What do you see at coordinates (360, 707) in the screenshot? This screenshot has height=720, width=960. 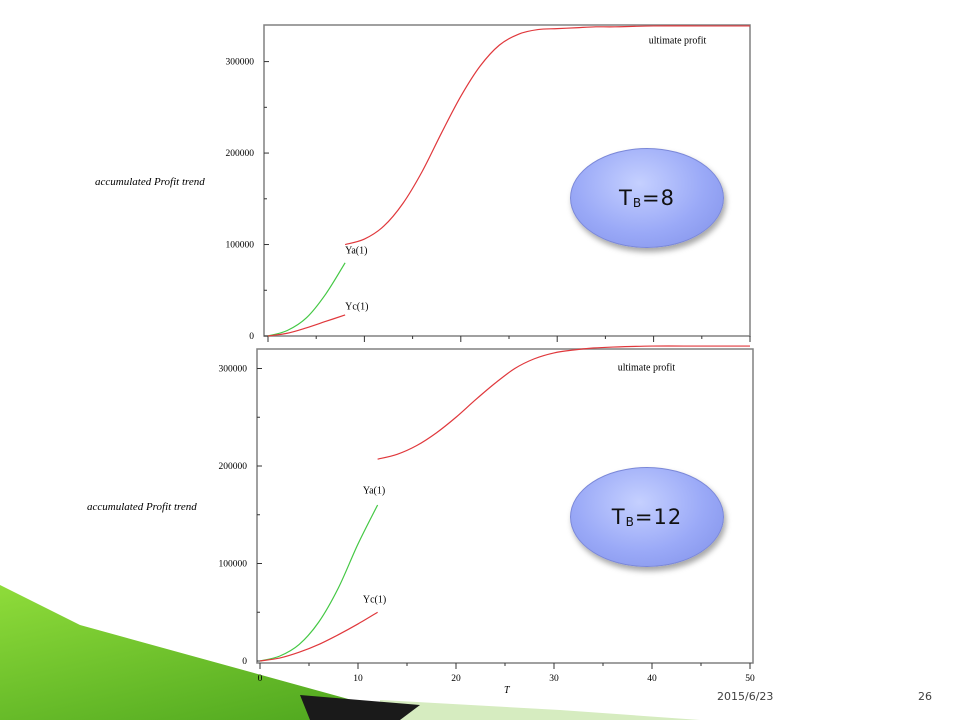 I see `dark-swoosh` at bounding box center [360, 707].